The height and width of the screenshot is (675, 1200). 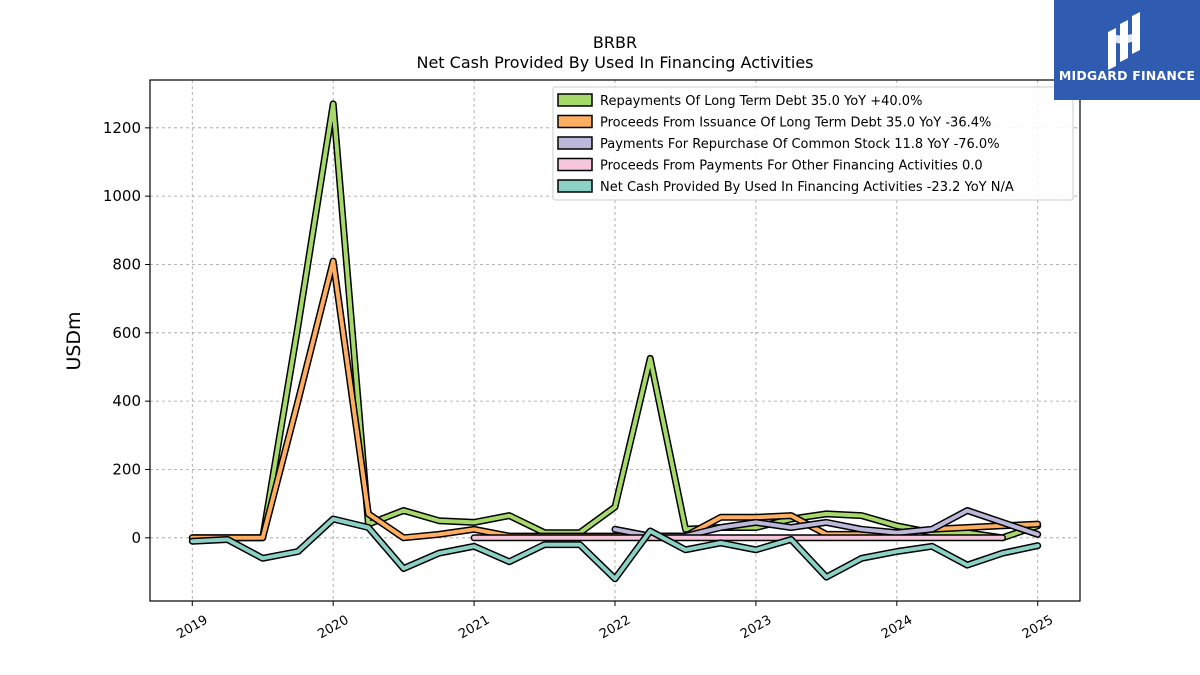 I want to click on y-tick-label: 0, so click(x=136, y=538).